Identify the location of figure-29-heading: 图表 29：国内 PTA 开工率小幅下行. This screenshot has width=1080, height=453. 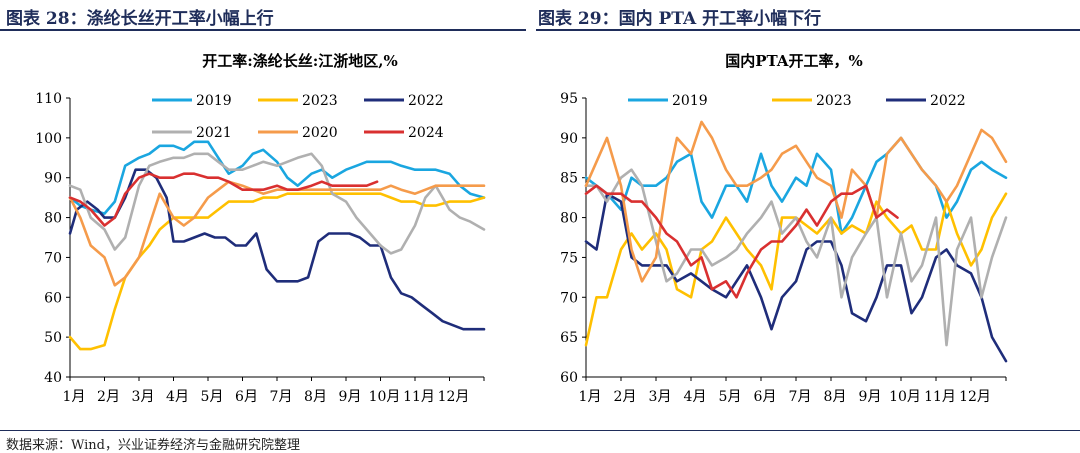
(680, 19).